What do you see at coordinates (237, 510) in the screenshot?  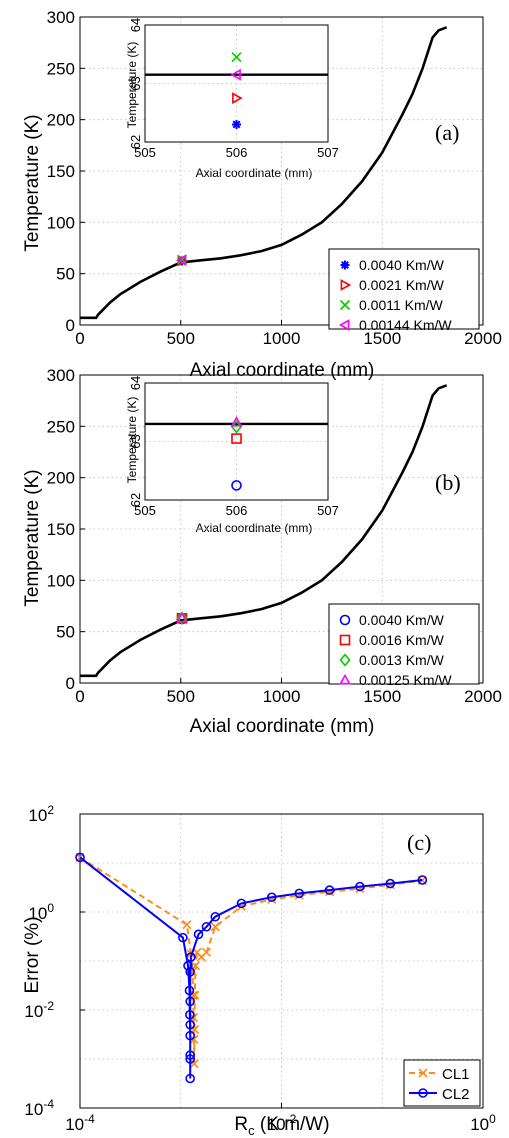 I see `panel-b-inset-xtick-label-1: 506` at bounding box center [237, 510].